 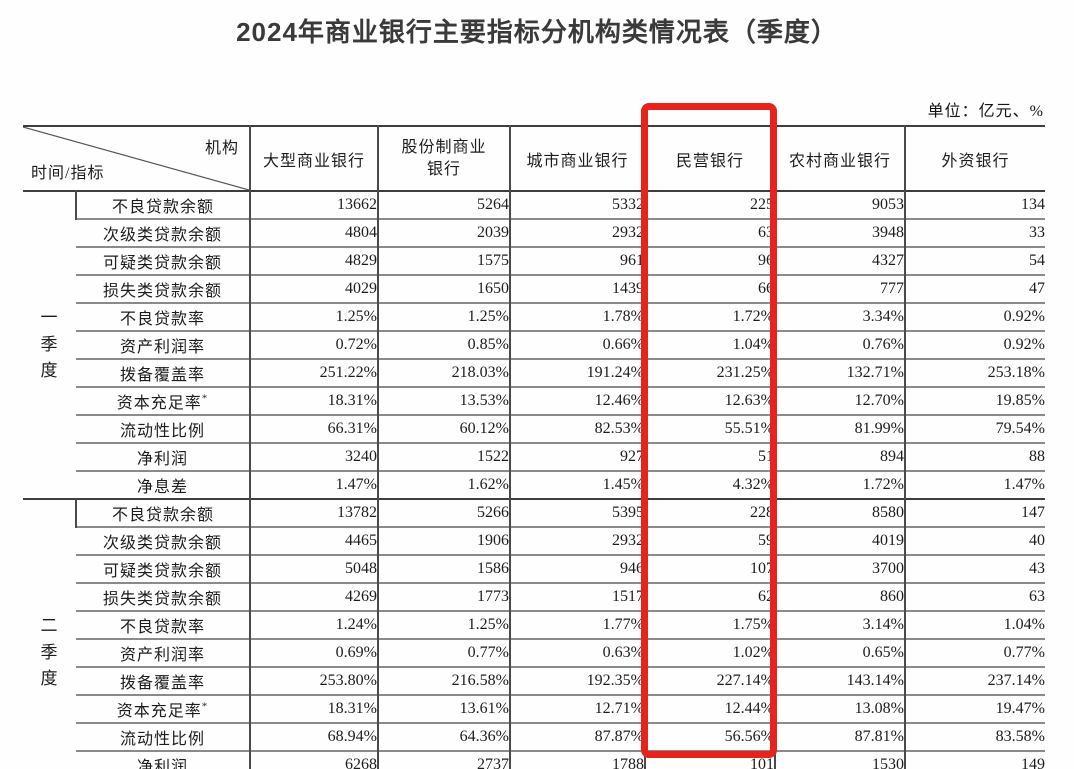 I want to click on data-cell: 62, so click(x=709, y=597).